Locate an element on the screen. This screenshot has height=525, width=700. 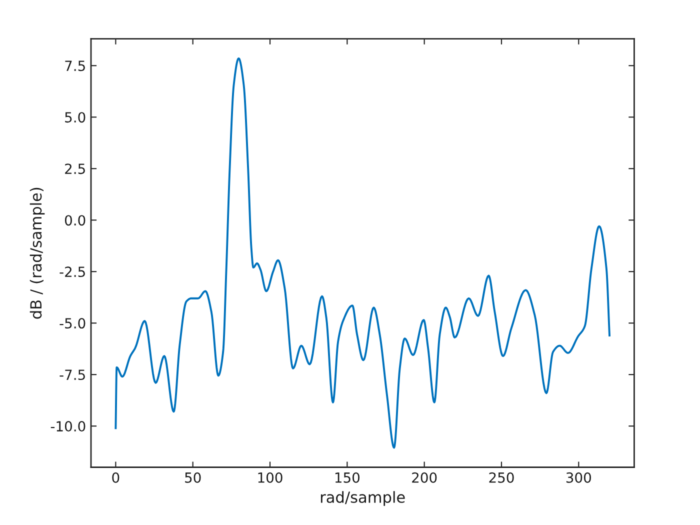
x-tick-label: 50 is located at coordinates (193, 477).